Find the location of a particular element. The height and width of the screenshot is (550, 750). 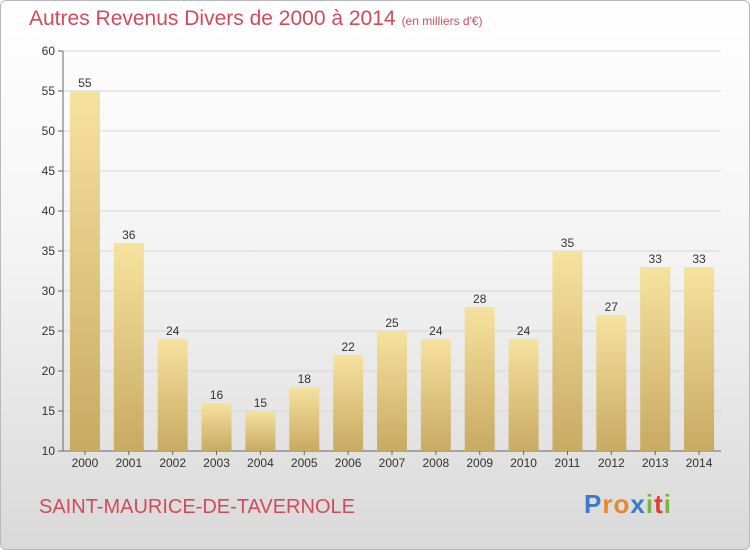

data-label-2008: 24 is located at coordinates (436, 331).